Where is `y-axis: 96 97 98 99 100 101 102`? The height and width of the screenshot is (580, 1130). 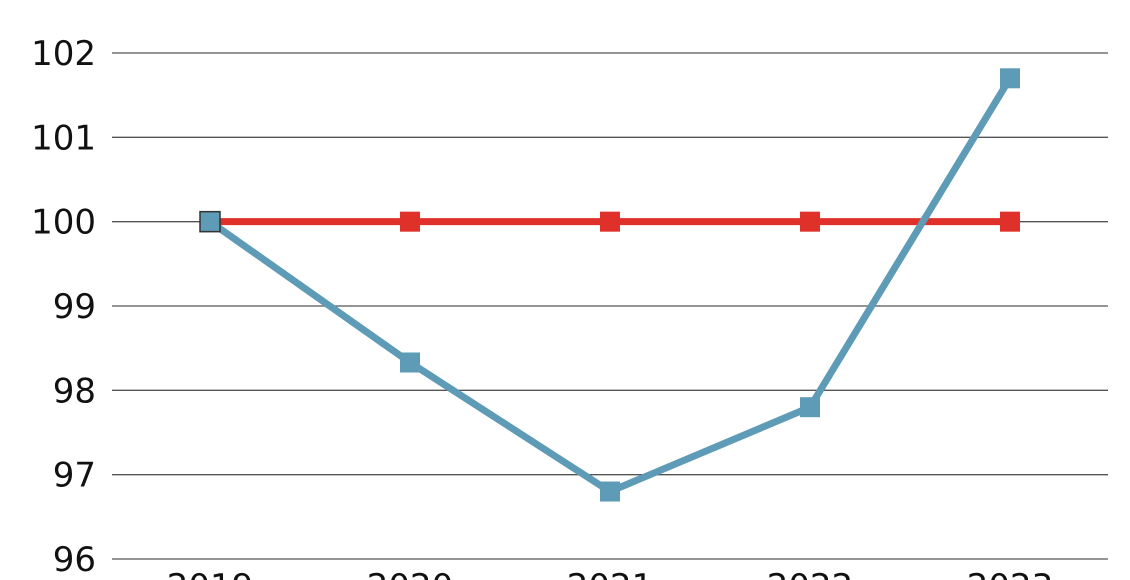 y-axis: 96 97 98 99 100 101 102 is located at coordinates (63, 307).